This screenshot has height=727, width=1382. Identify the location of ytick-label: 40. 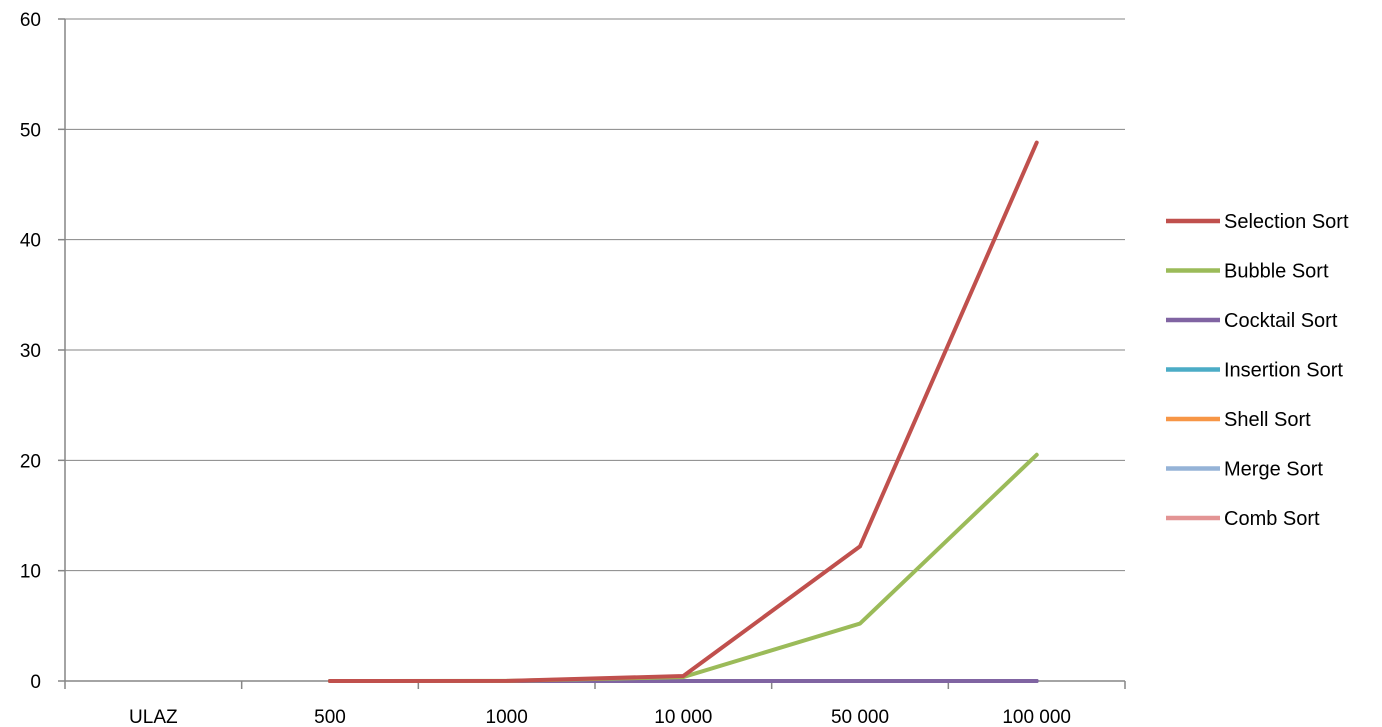
(30, 241).